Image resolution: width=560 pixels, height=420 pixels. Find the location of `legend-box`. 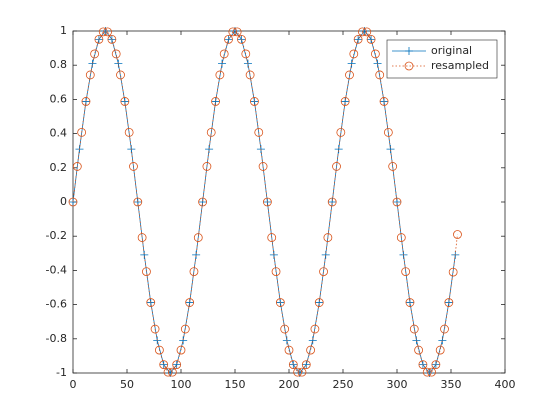

legend-box is located at coordinates (442, 59).